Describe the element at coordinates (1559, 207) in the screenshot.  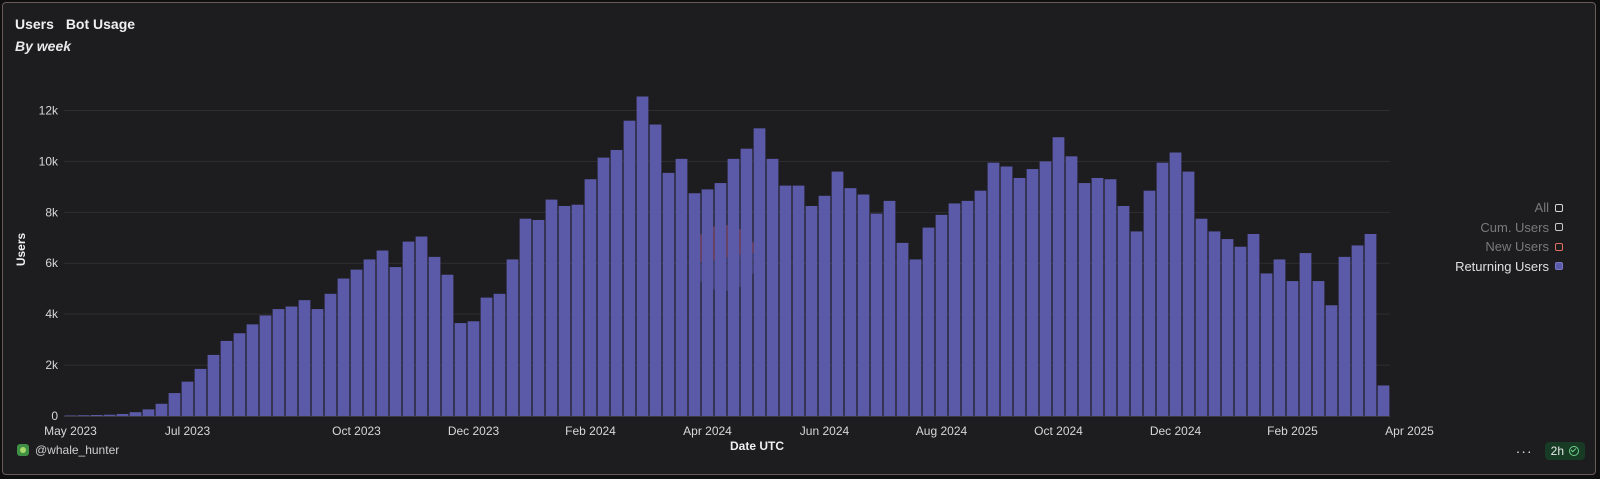
I see `legend-swatch-all` at that location.